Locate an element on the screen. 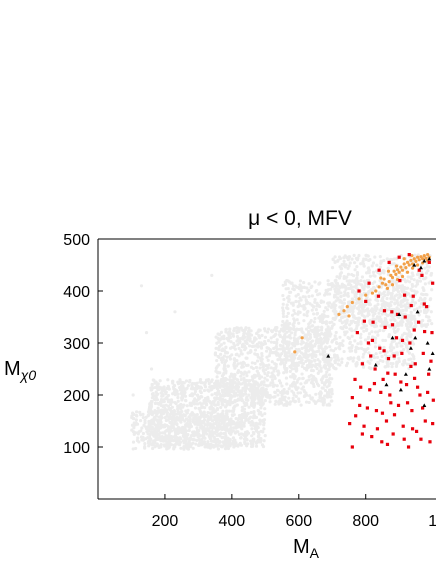 The width and height of the screenshot is (436, 564). y-tick-label: 200 is located at coordinates (76, 396).